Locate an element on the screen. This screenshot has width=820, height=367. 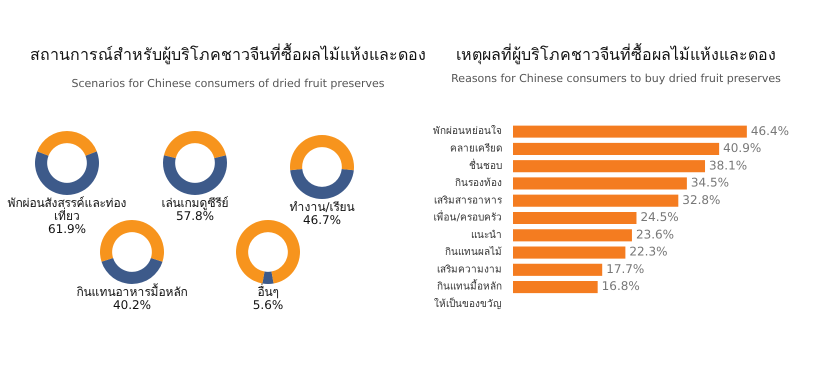
text: เล่นเกมดูซีรีย์ is located at coordinates (195, 203).